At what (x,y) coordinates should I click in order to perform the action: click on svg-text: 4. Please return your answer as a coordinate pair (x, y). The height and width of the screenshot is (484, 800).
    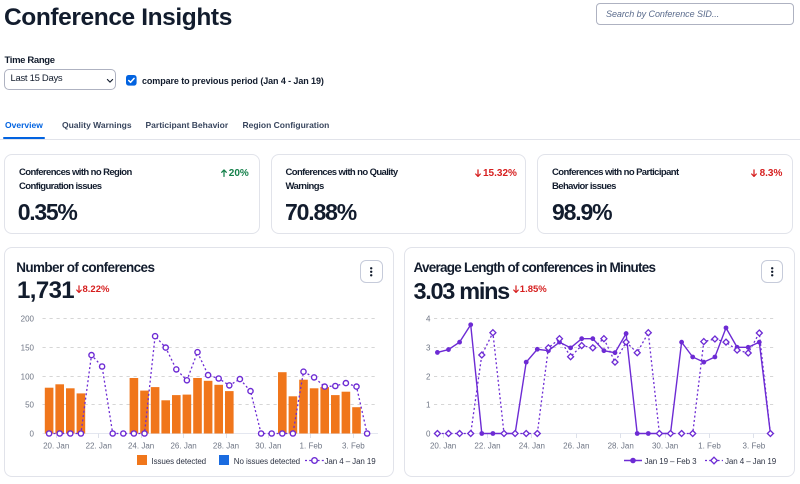
    Looking at the image, I should click on (428, 318).